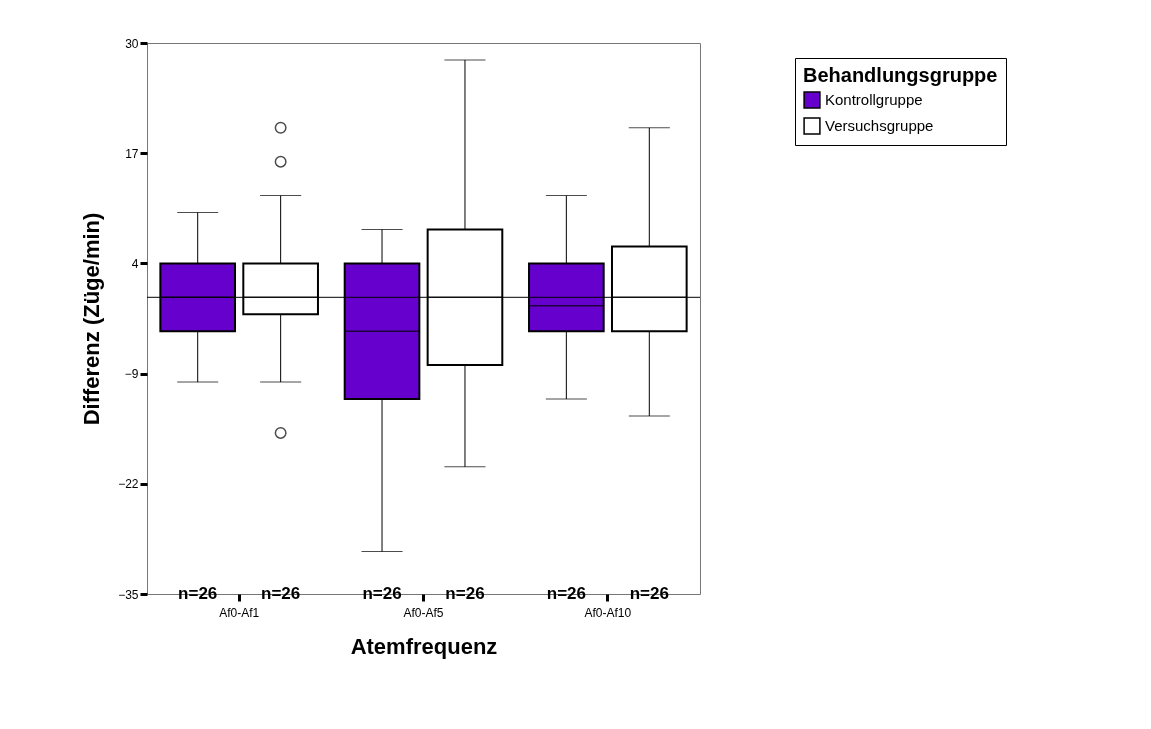 The width and height of the screenshot is (1151, 729). Describe the element at coordinates (879, 125) in the screenshot. I see `legend-label: Versuchsgruppe` at that location.